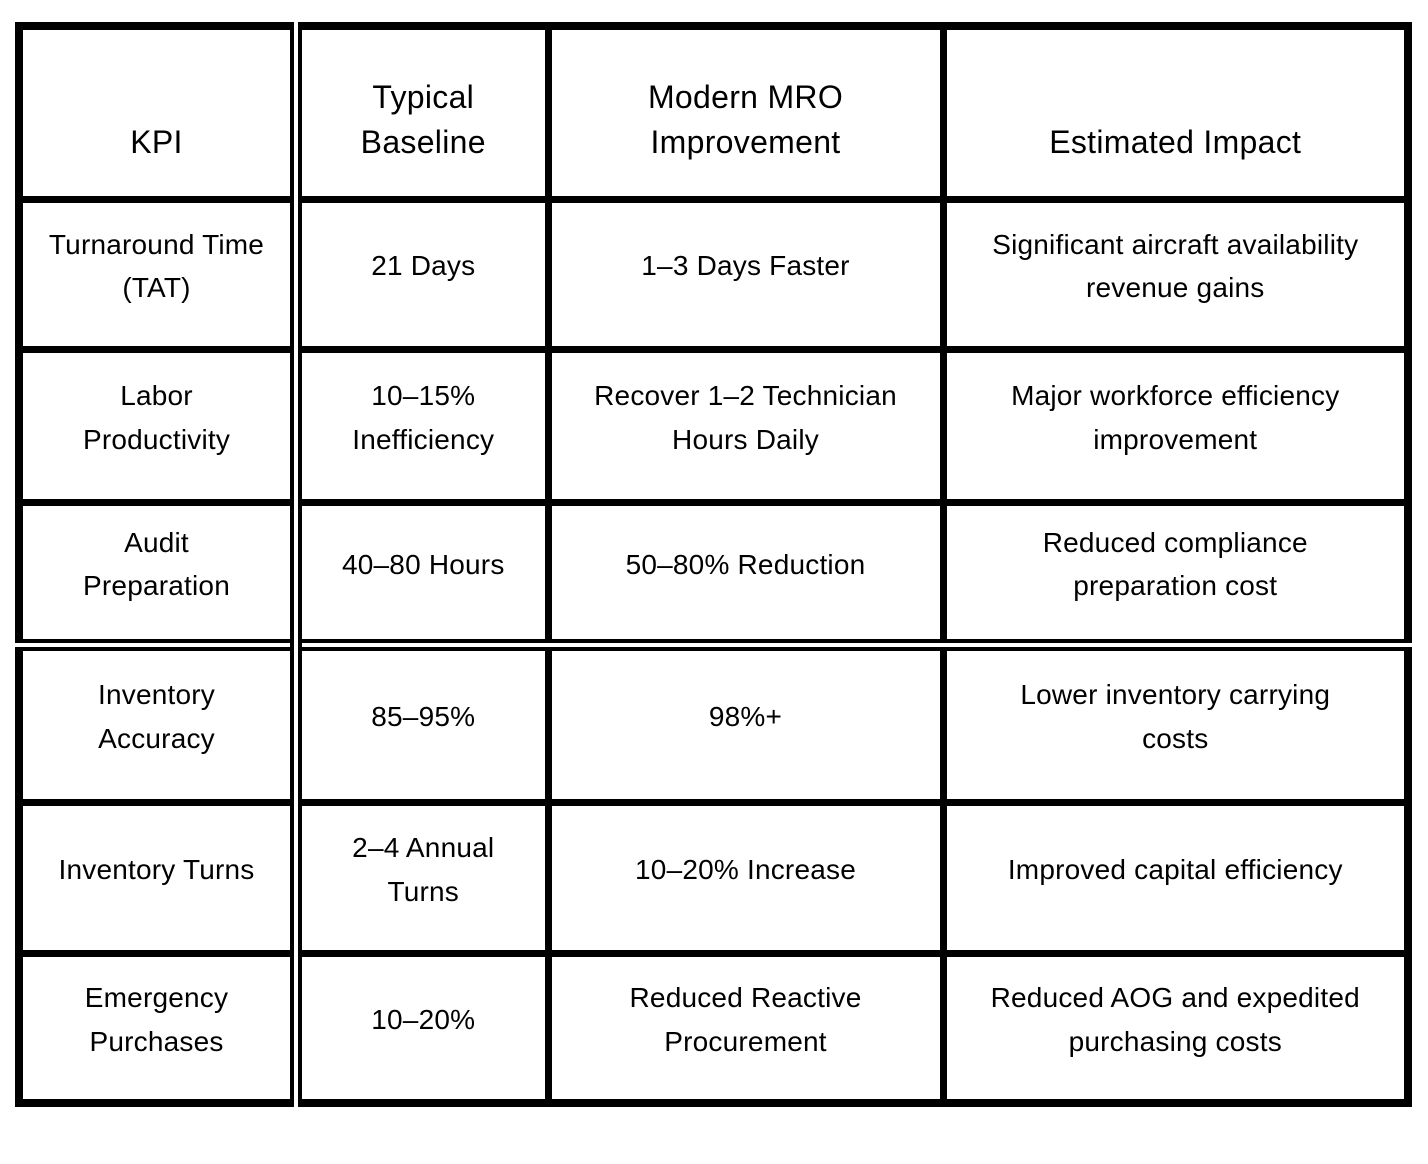 Image resolution: width=1428 pixels, height=1164 pixels. Describe the element at coordinates (745, 573) in the screenshot. I see `cell-modern-mro-improvement: 50–80% Reduction` at that location.